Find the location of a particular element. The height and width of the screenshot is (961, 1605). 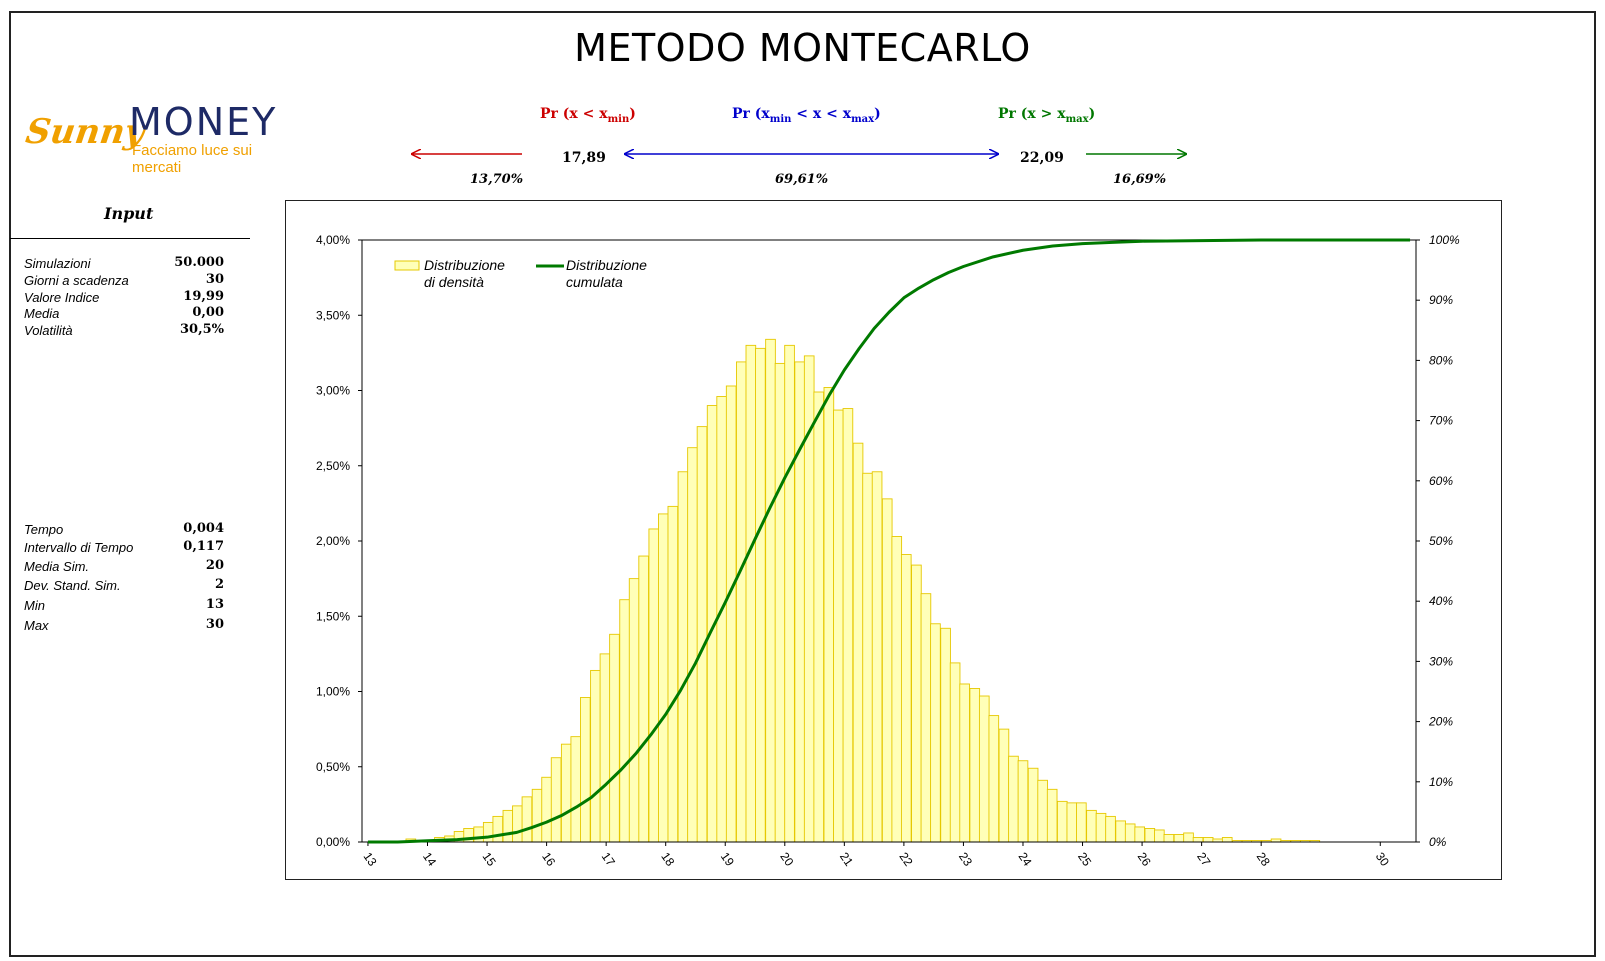

input-param-label: Min is located at coordinates (34, 605).